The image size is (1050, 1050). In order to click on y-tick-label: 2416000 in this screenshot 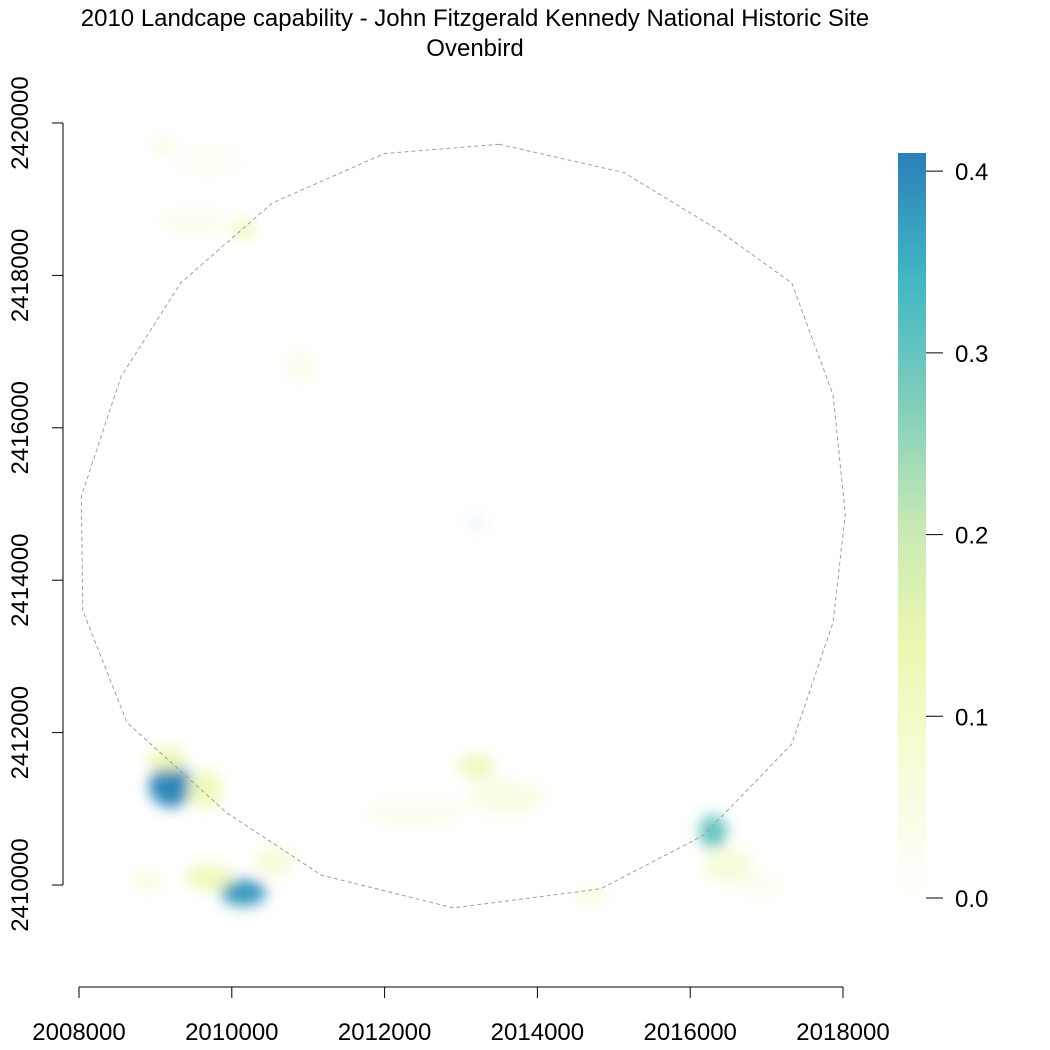, I will do `click(20, 427)`.